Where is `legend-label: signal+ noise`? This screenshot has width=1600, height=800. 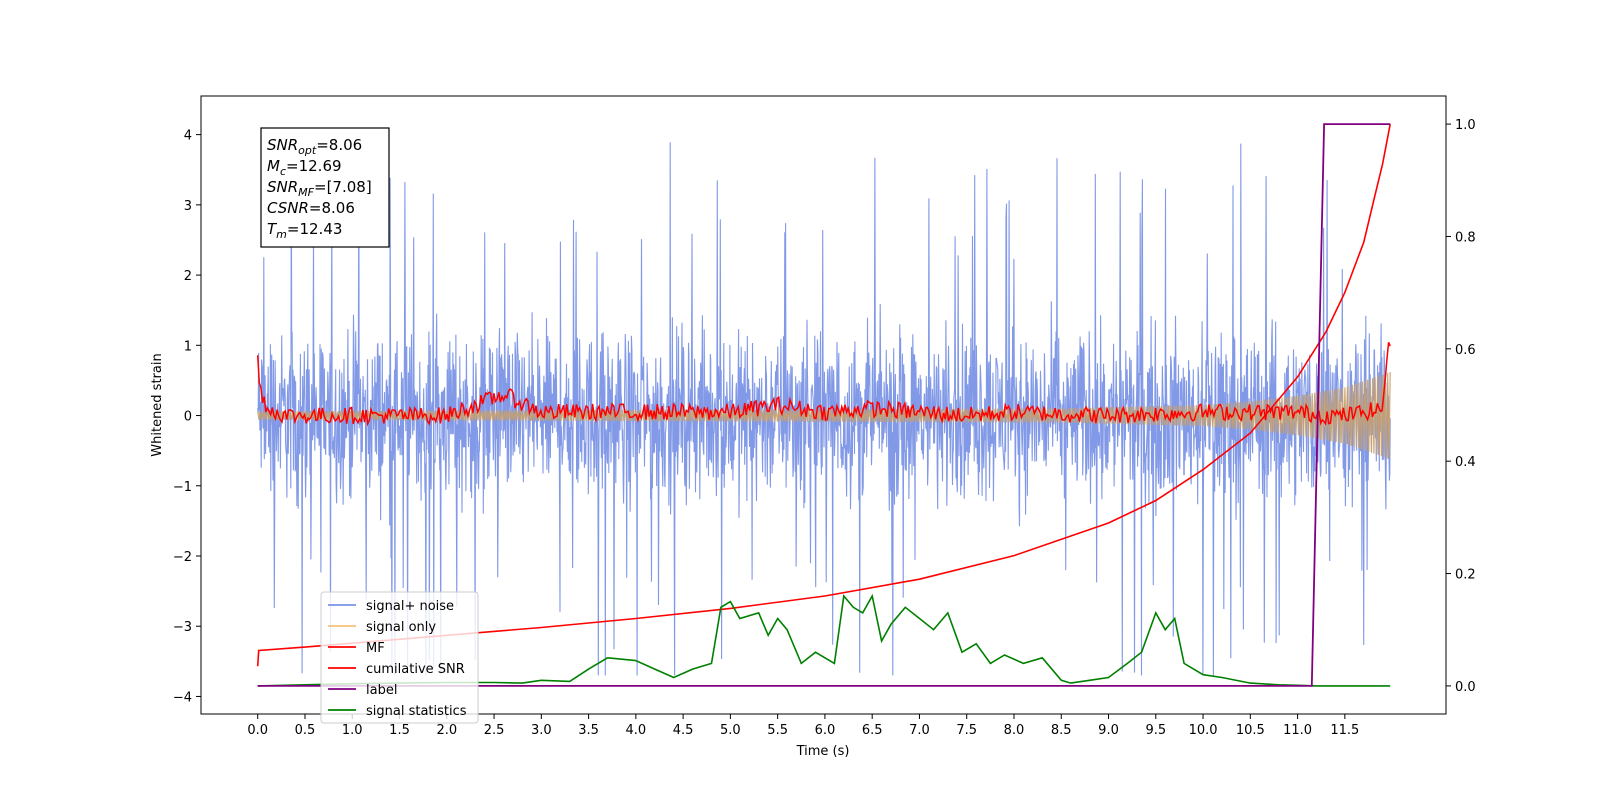 legend-label: signal+ noise is located at coordinates (410, 606).